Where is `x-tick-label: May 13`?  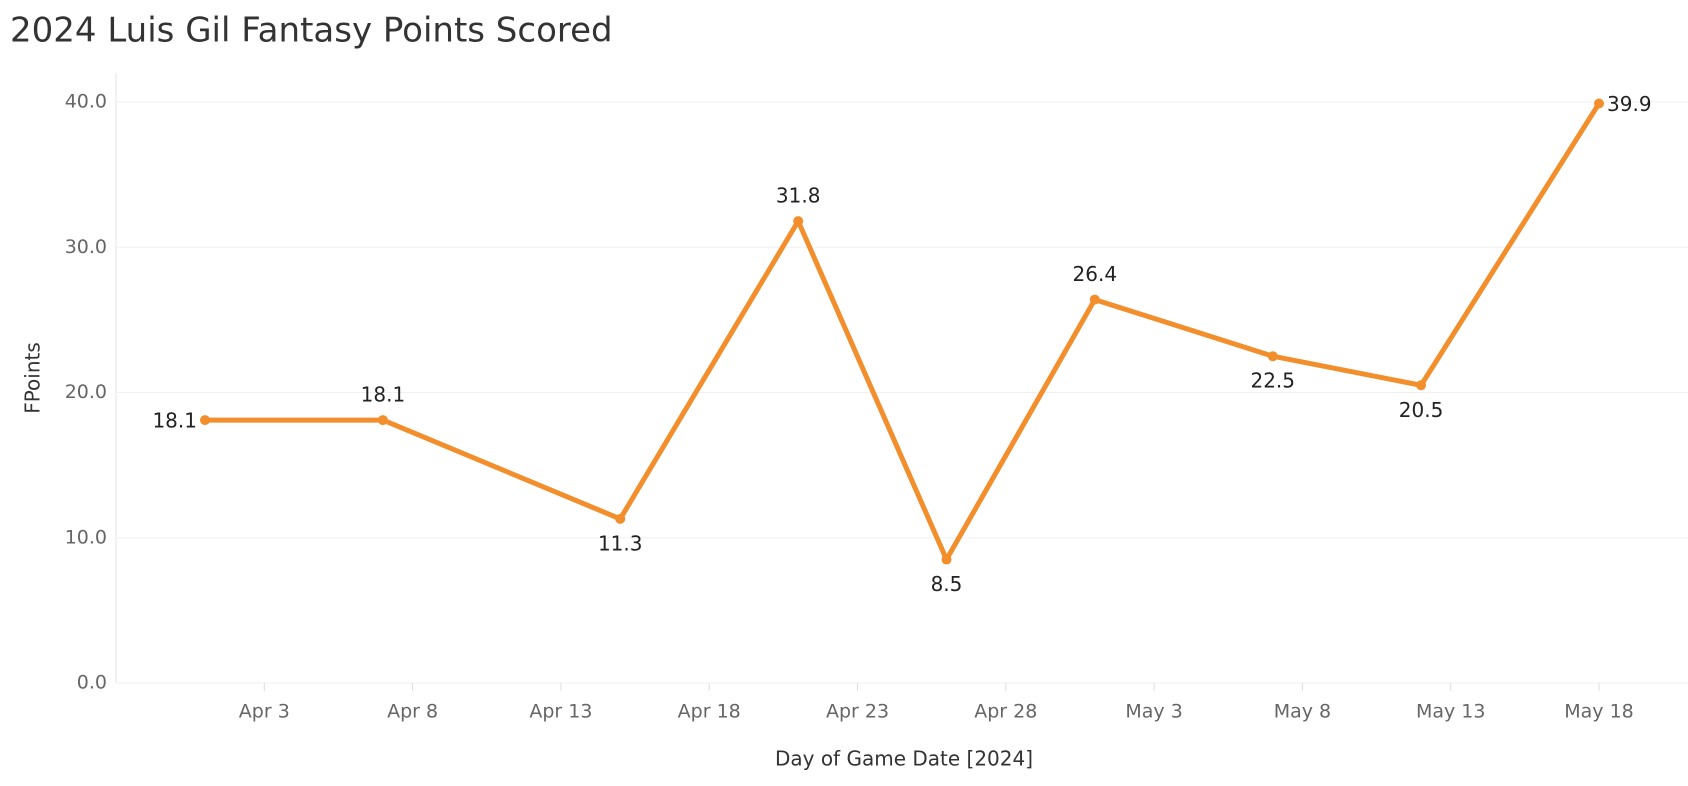 x-tick-label: May 13 is located at coordinates (1451, 712).